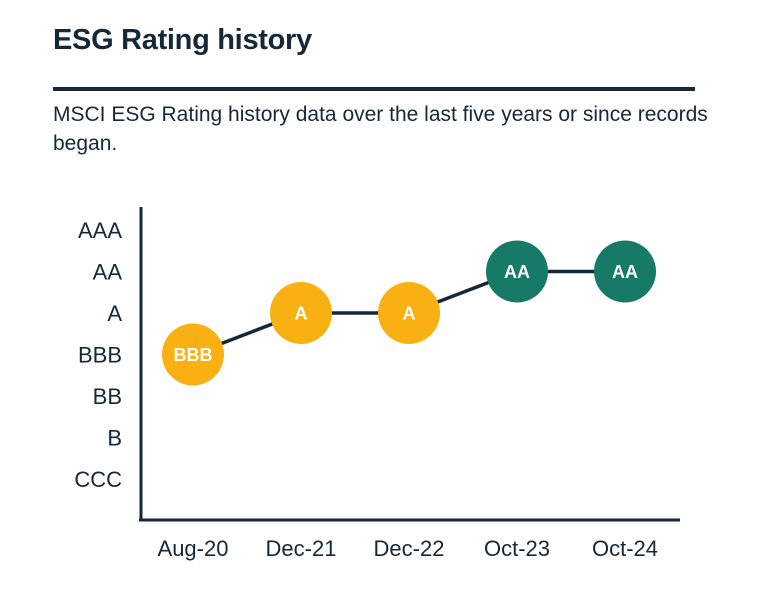 The width and height of the screenshot is (779, 597). I want to click on x-tick-label: Dec-22, so click(409, 548).